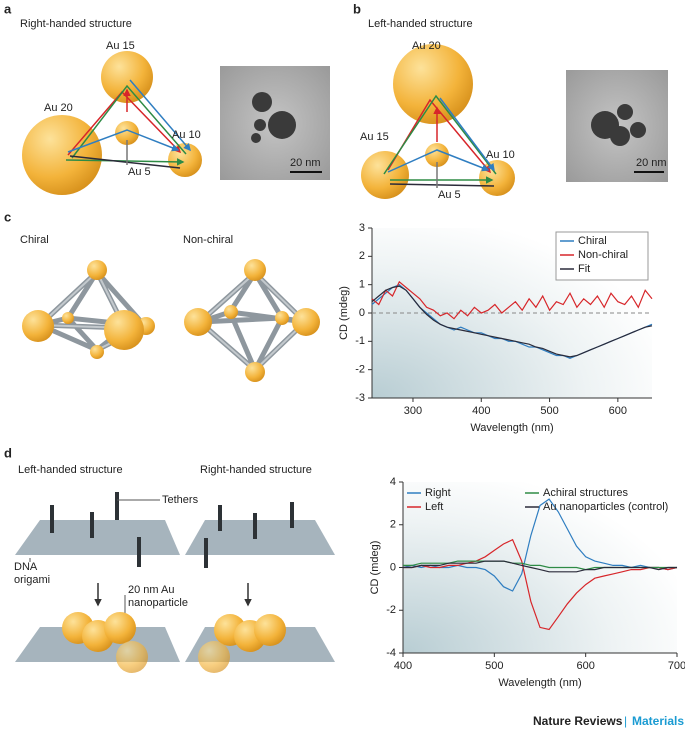  I want to click on legend-box, so click(602, 256).